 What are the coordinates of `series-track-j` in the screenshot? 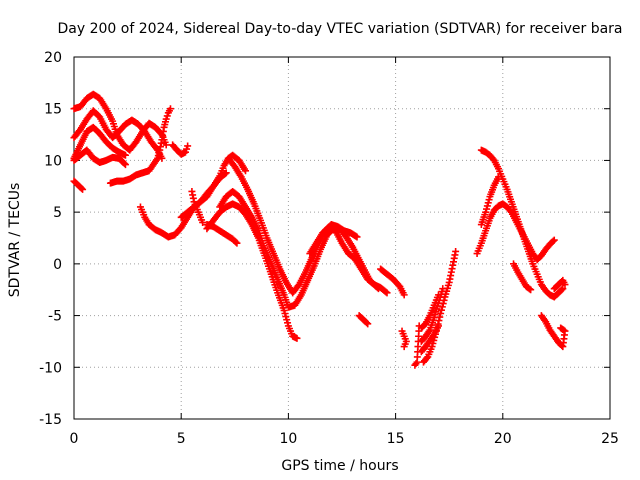 It's located at (292, 225).